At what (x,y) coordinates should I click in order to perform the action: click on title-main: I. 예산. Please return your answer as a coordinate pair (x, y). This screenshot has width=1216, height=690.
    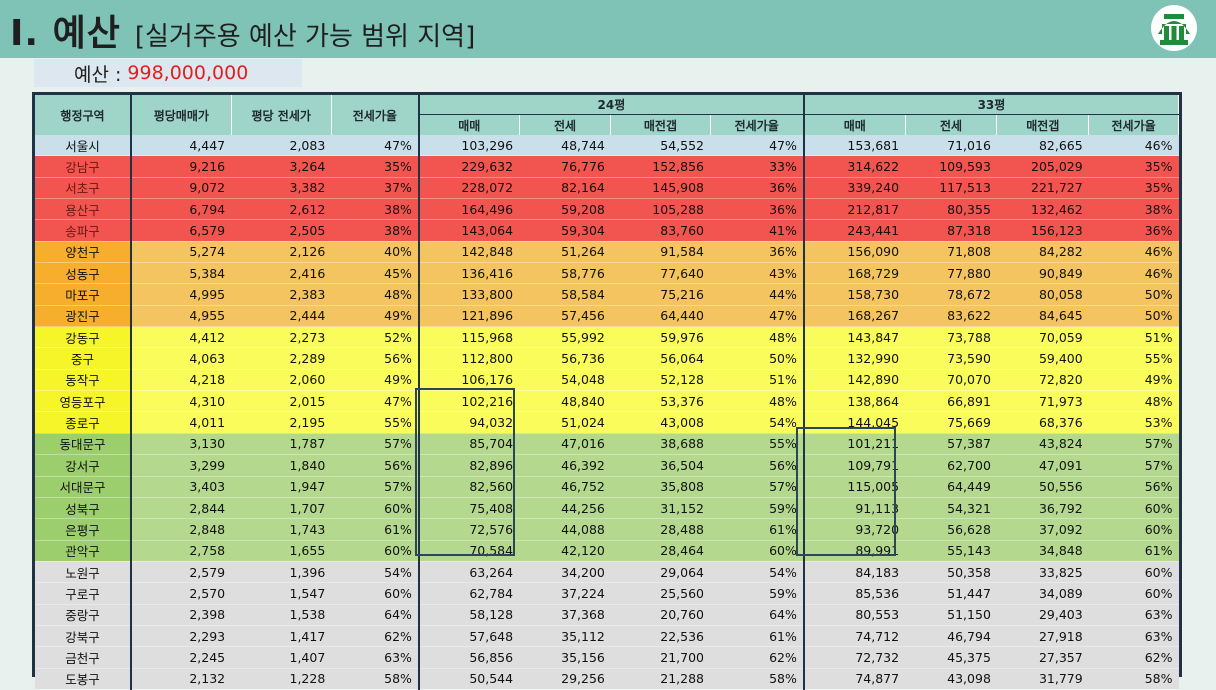
    Looking at the image, I should click on (65, 33).